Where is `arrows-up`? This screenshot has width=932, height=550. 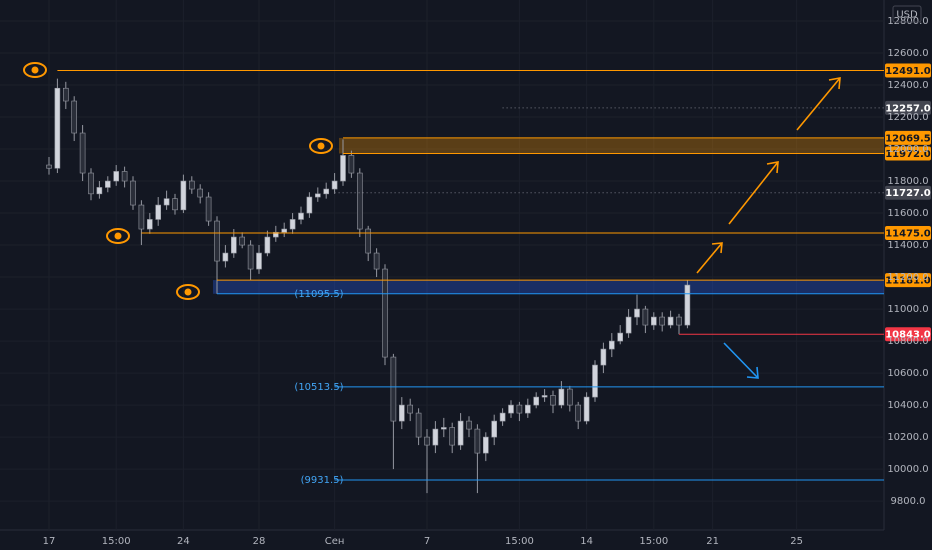
arrows-up is located at coordinates (768, 175).